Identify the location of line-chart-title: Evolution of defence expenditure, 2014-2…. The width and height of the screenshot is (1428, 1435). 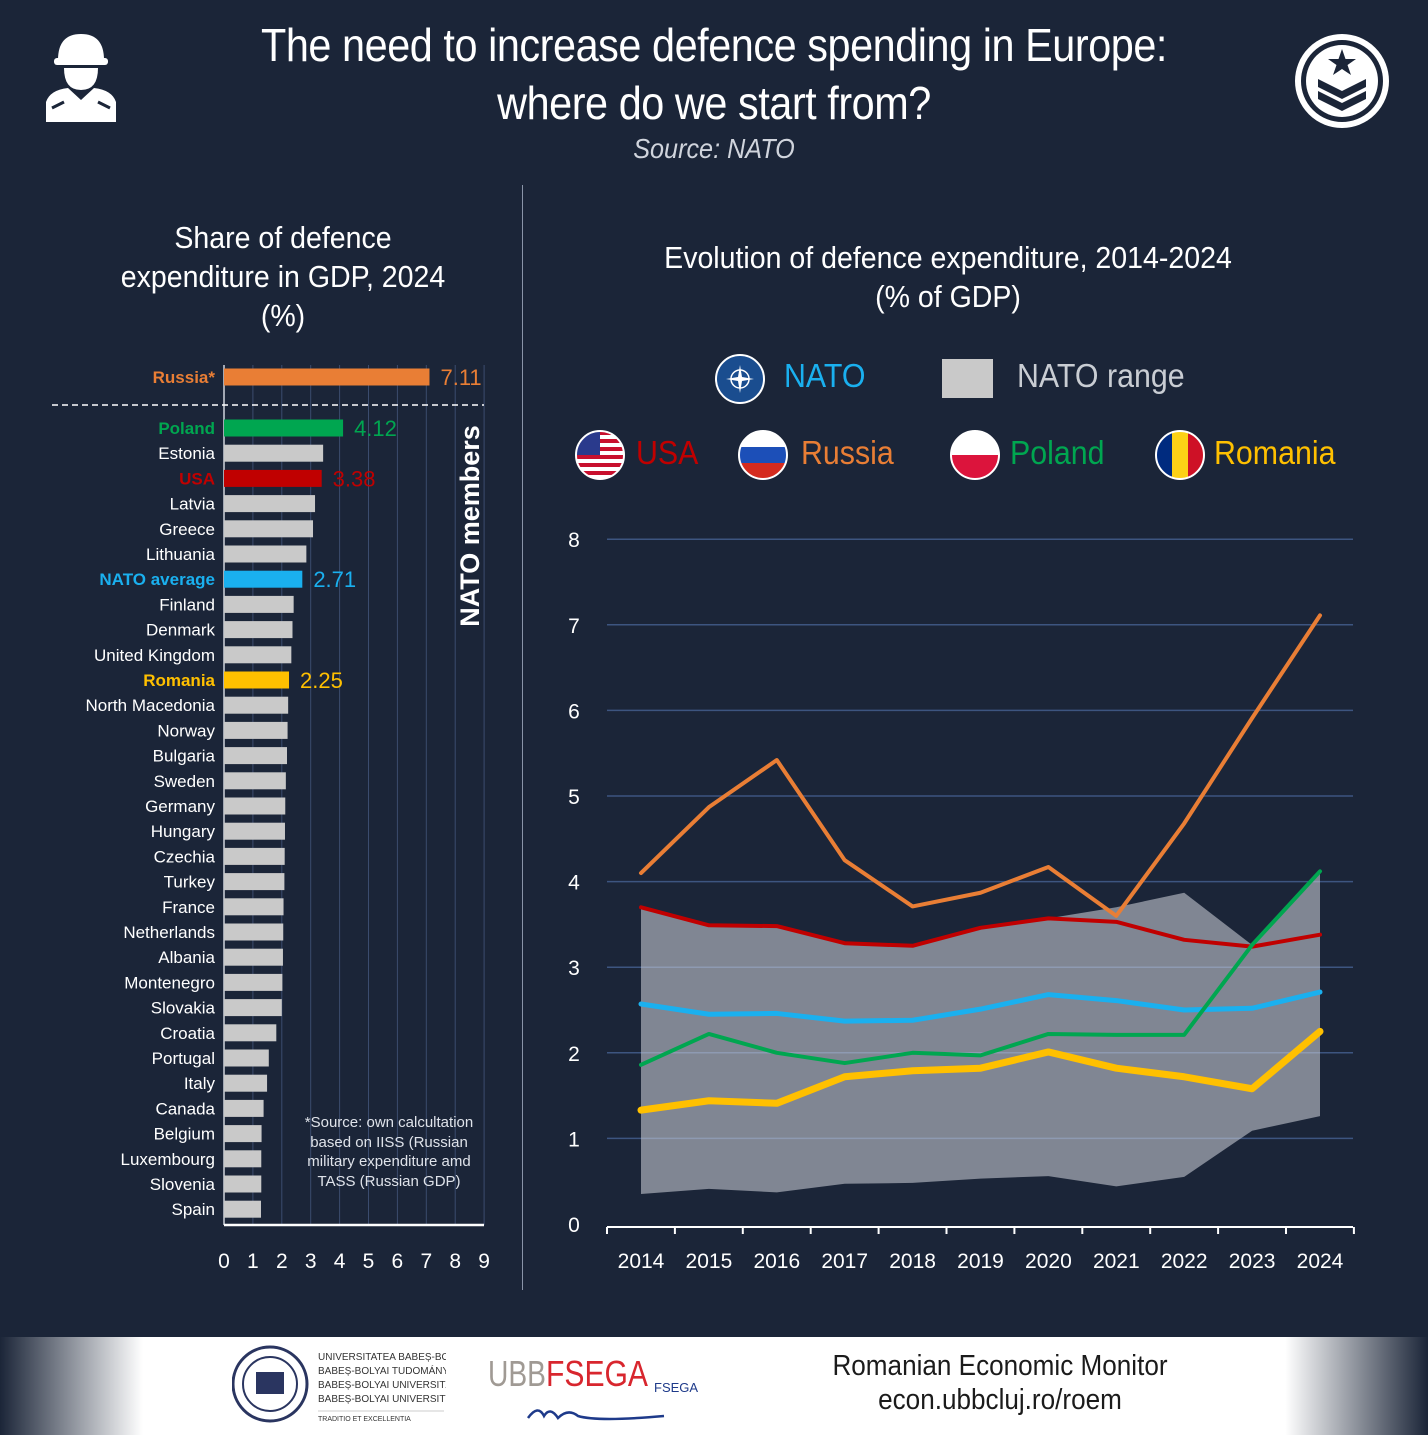
(948, 277).